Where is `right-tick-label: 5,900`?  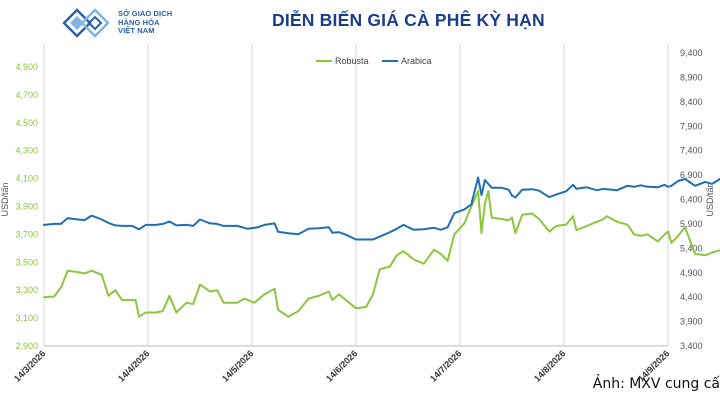 right-tick-label: 5,900 is located at coordinates (691, 224).